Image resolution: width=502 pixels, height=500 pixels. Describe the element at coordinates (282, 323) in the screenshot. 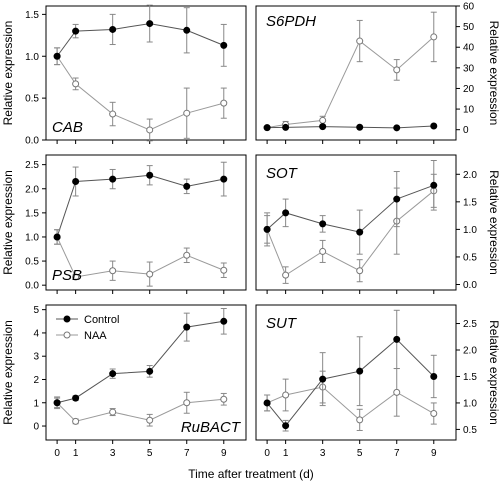

I see `gene-label: SUT` at that location.